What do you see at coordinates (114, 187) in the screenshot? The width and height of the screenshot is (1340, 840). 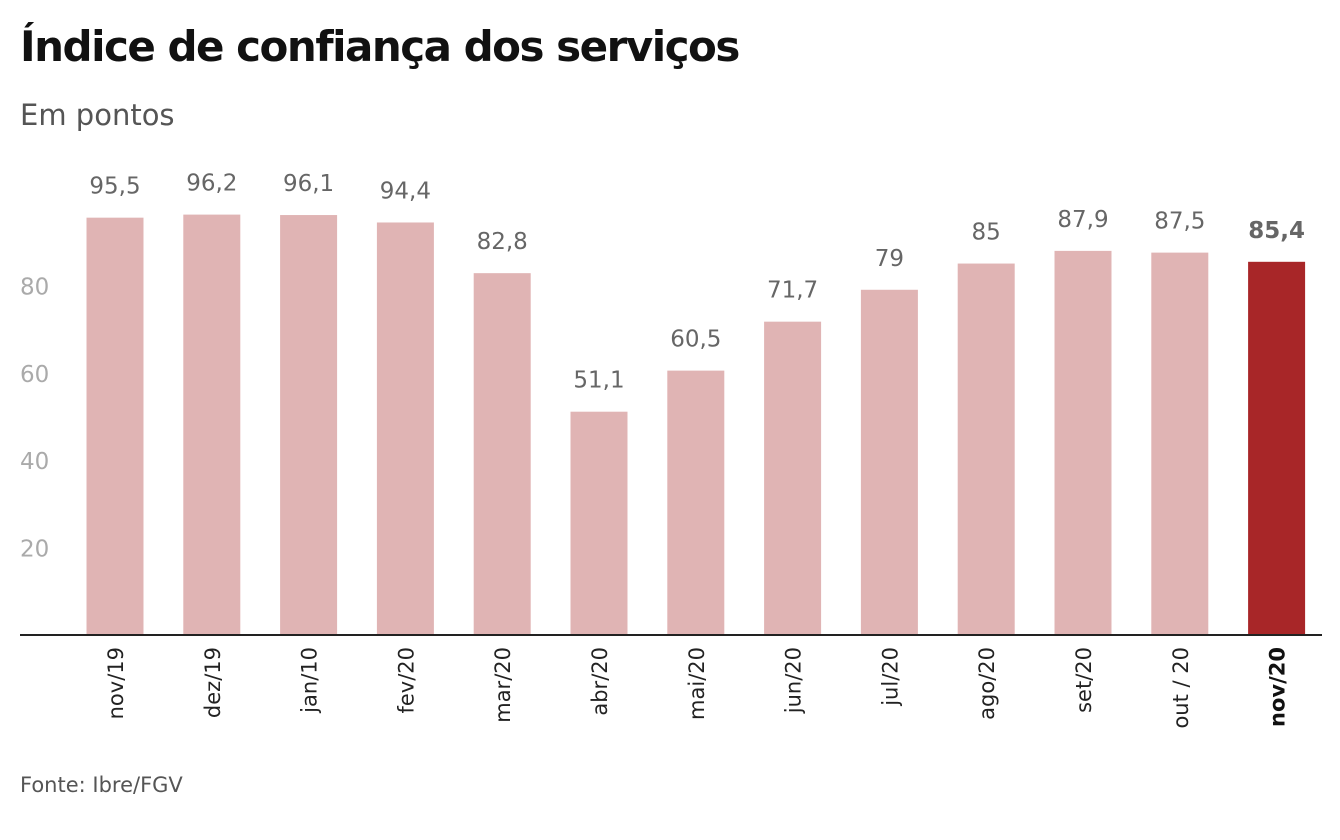 I see `bar-value-label: 95,5` at bounding box center [114, 187].